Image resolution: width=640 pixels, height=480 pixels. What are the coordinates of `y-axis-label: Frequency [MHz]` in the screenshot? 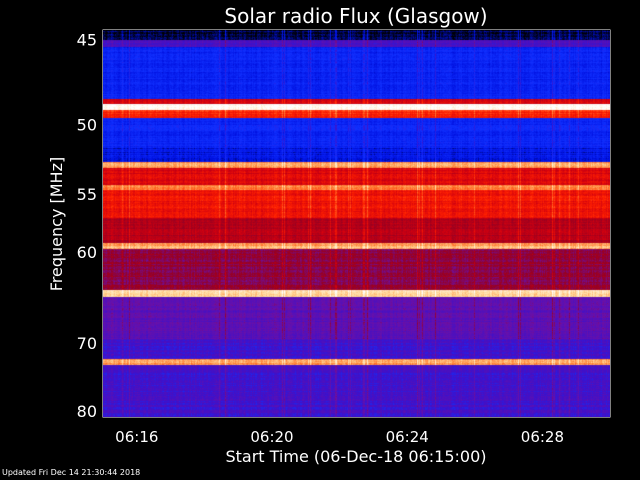 It's located at (56, 224).